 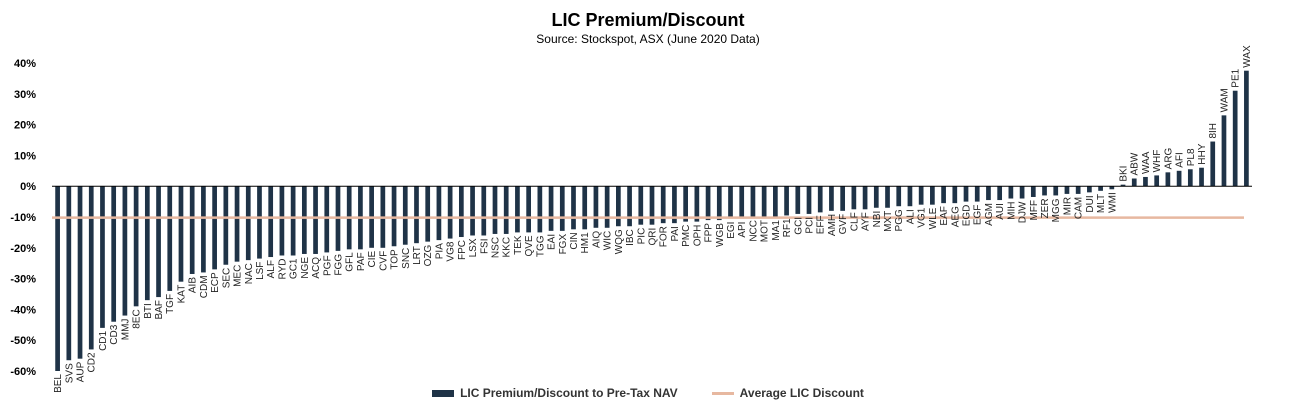 What do you see at coordinates (439, 251) in the screenshot?
I see `category-label: PIA` at bounding box center [439, 251].